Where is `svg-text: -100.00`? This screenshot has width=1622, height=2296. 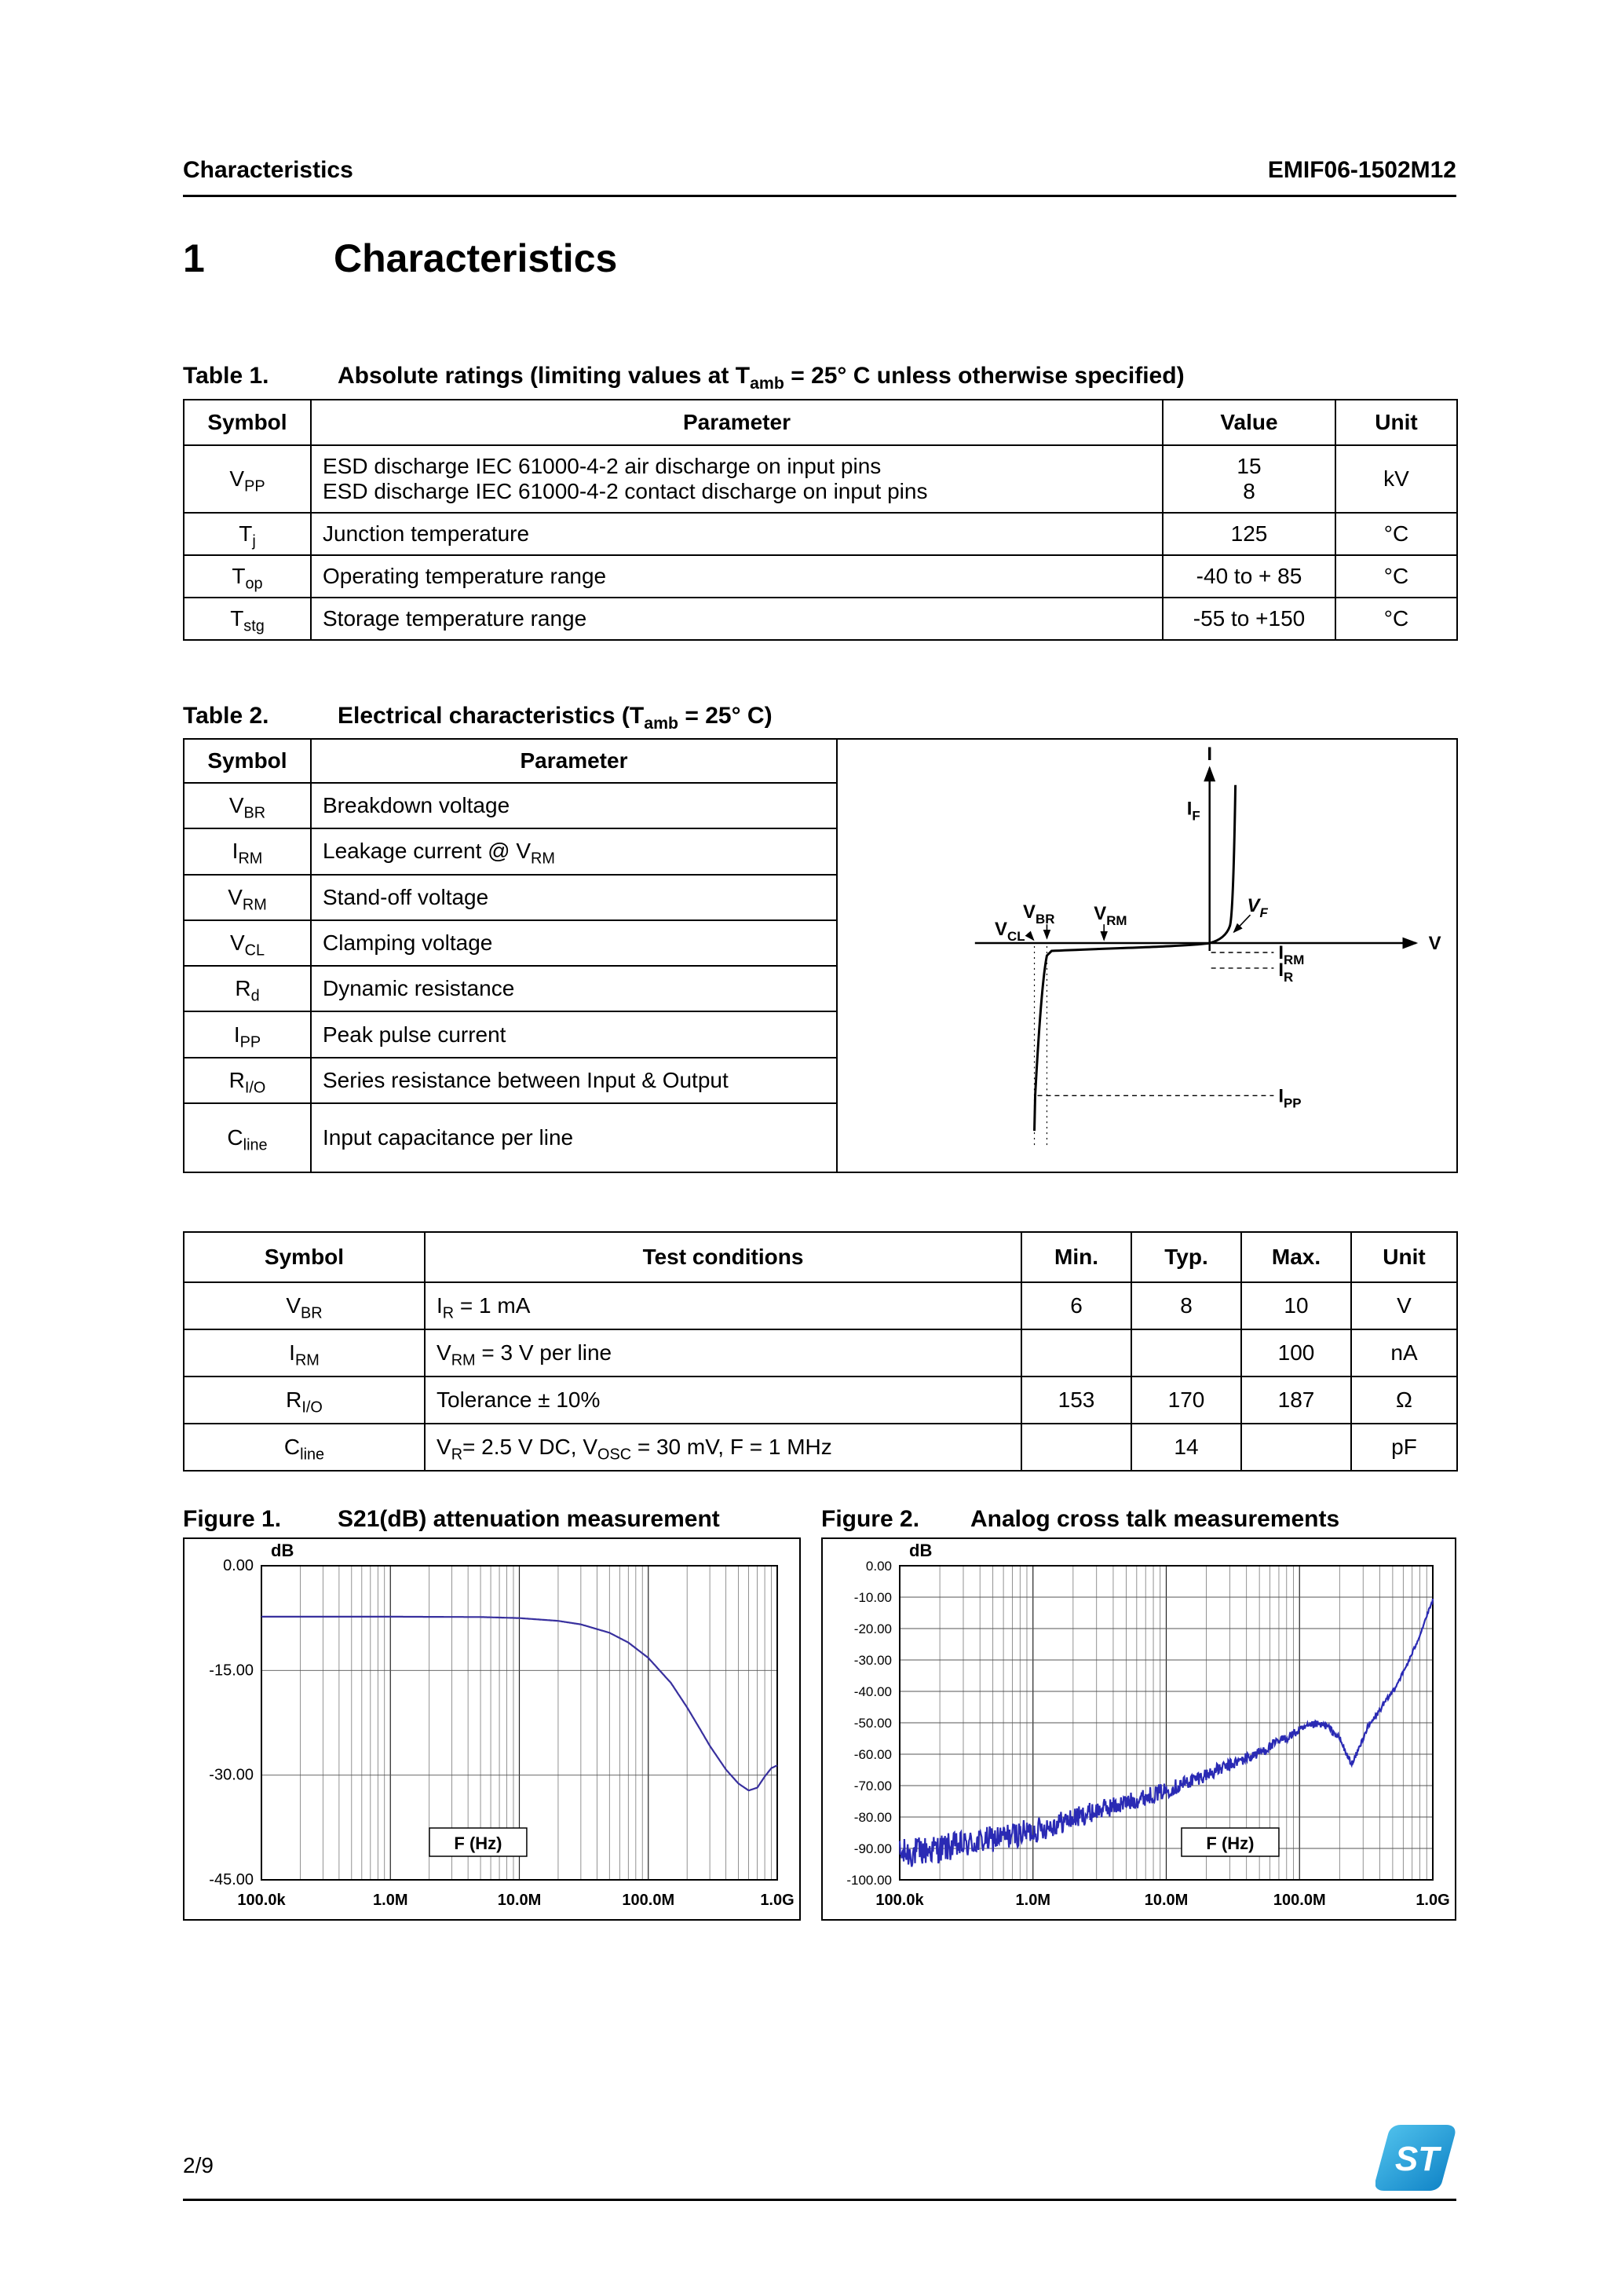 svg-text: -100.00 is located at coordinates (869, 1881).